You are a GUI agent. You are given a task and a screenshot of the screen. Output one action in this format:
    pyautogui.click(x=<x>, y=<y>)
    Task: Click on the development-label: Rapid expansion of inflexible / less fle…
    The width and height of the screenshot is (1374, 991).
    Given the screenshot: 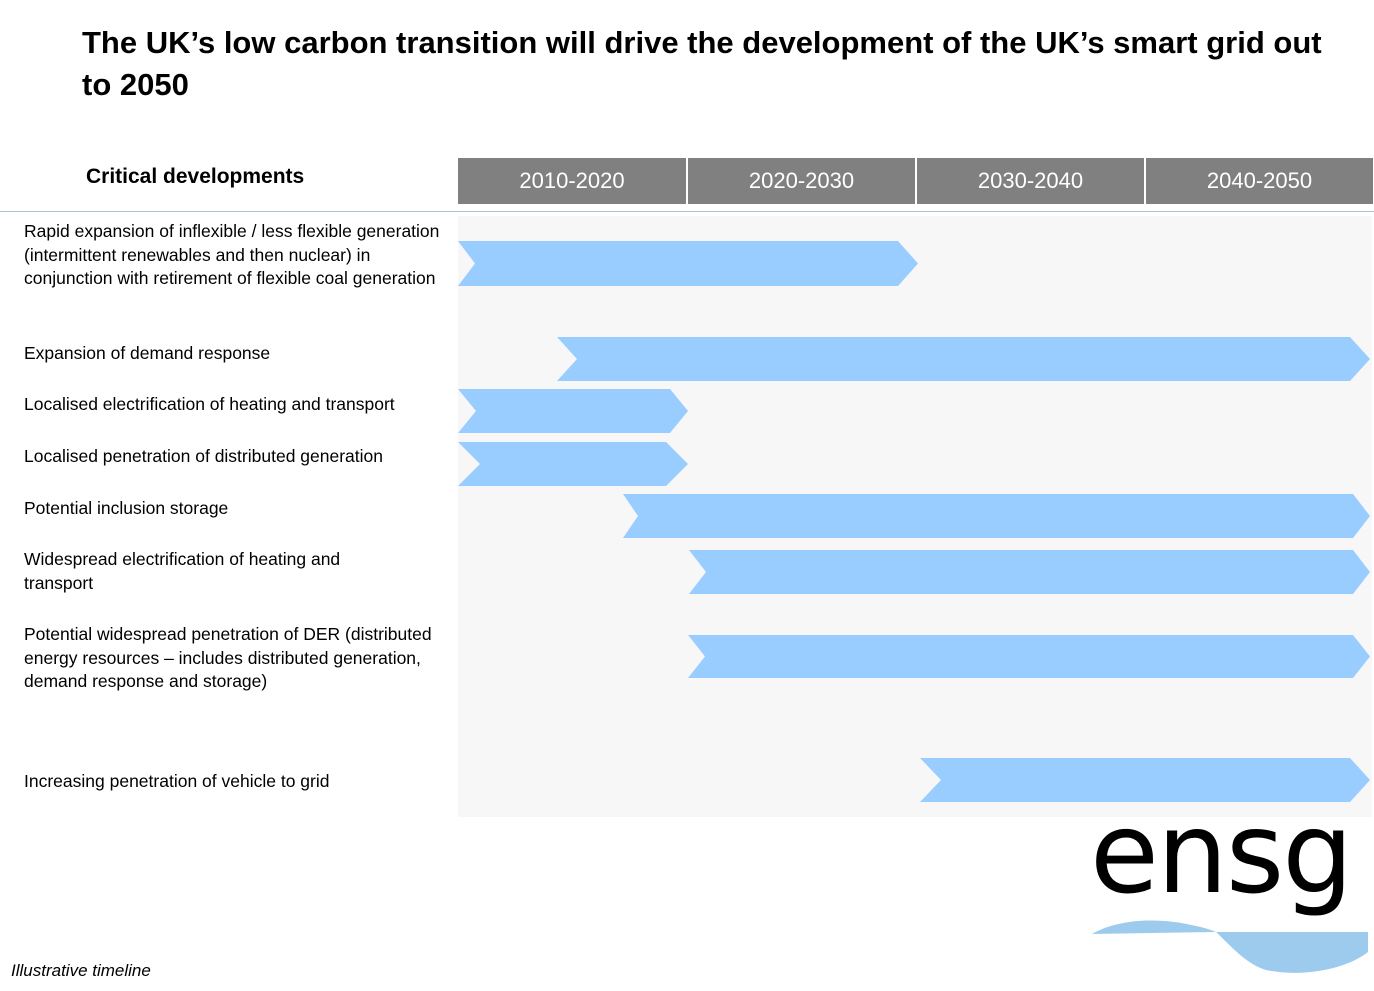 What is the action you would take?
    pyautogui.click(x=232, y=254)
    